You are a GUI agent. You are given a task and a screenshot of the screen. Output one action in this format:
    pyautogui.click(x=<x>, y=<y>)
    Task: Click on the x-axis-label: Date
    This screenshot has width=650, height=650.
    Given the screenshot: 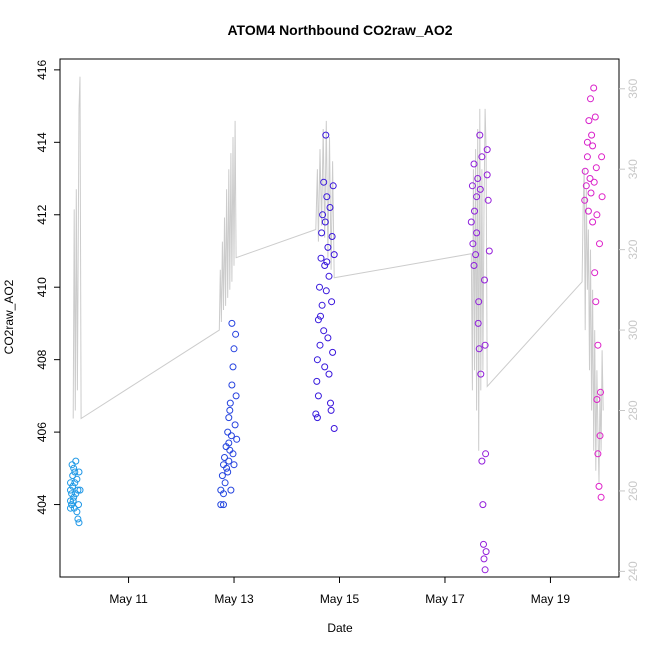 What is the action you would take?
    pyautogui.click(x=340, y=628)
    